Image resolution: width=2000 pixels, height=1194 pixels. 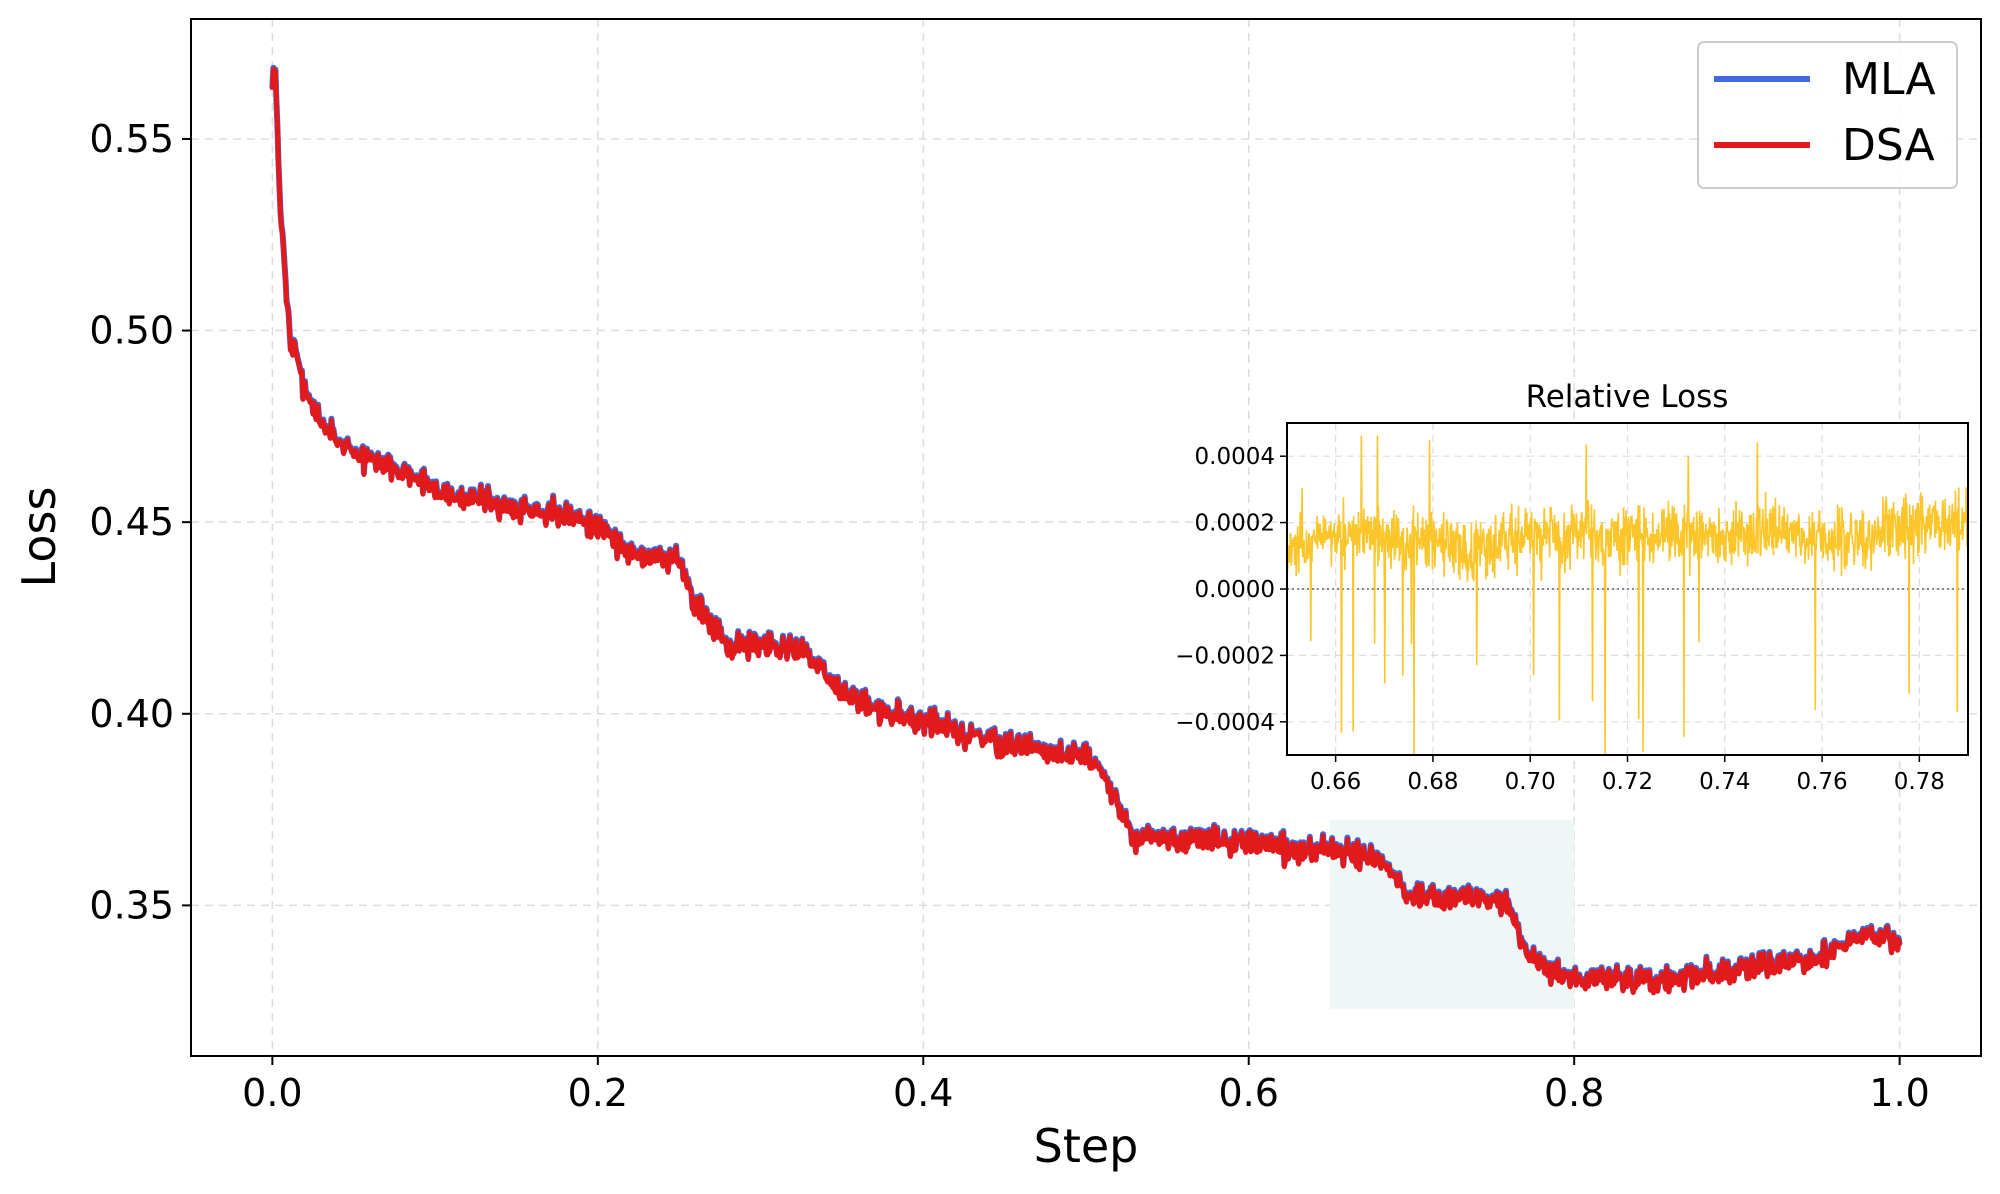 What do you see at coordinates (1432, 782) in the screenshot?
I see `inset-x-tick-label: 0.68` at bounding box center [1432, 782].